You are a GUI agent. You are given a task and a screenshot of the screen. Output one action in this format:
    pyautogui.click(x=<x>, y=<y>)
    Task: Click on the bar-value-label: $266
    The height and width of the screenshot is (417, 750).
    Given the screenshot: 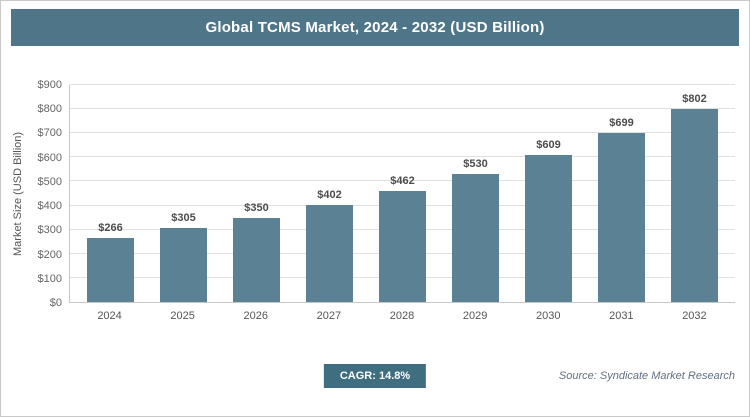 What is the action you would take?
    pyautogui.click(x=110, y=227)
    